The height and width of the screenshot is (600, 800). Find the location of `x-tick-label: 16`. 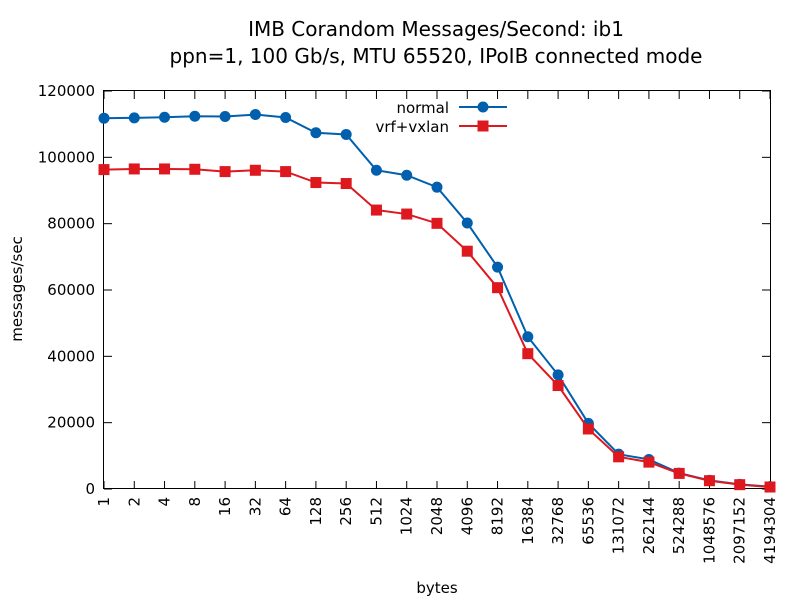

x-tick-label: 16 is located at coordinates (225, 506).